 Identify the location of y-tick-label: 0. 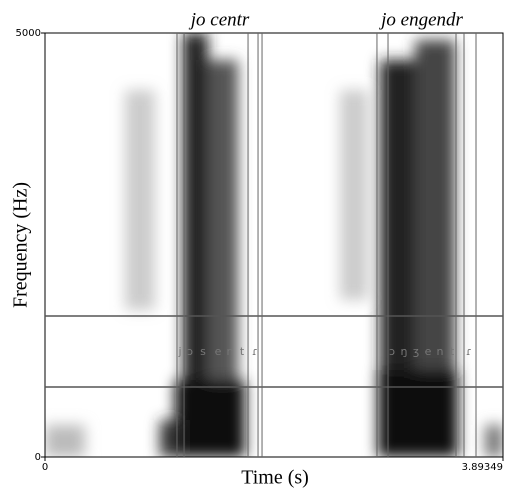
(38, 457).